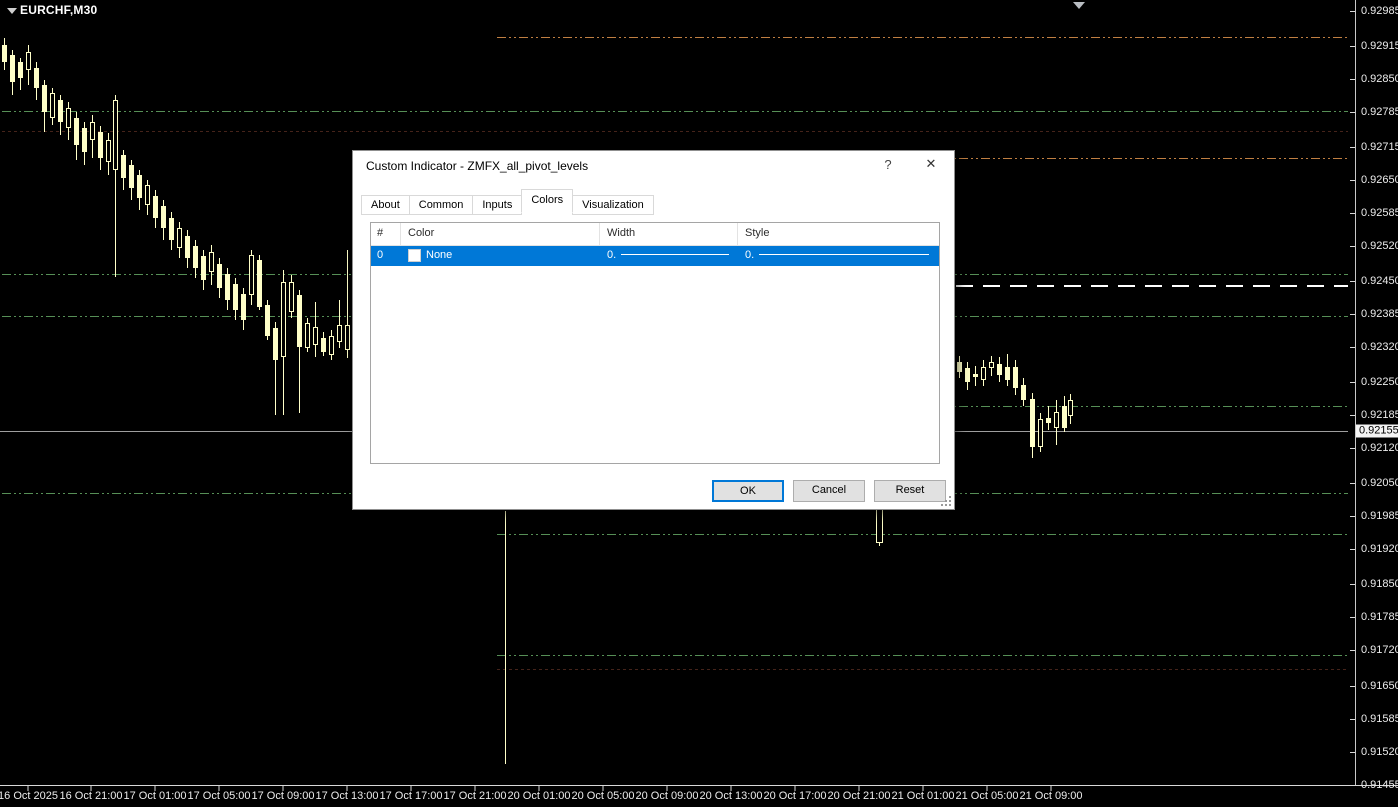 The width and height of the screenshot is (1398, 807). I want to click on reset-button: Reset, so click(910, 491).